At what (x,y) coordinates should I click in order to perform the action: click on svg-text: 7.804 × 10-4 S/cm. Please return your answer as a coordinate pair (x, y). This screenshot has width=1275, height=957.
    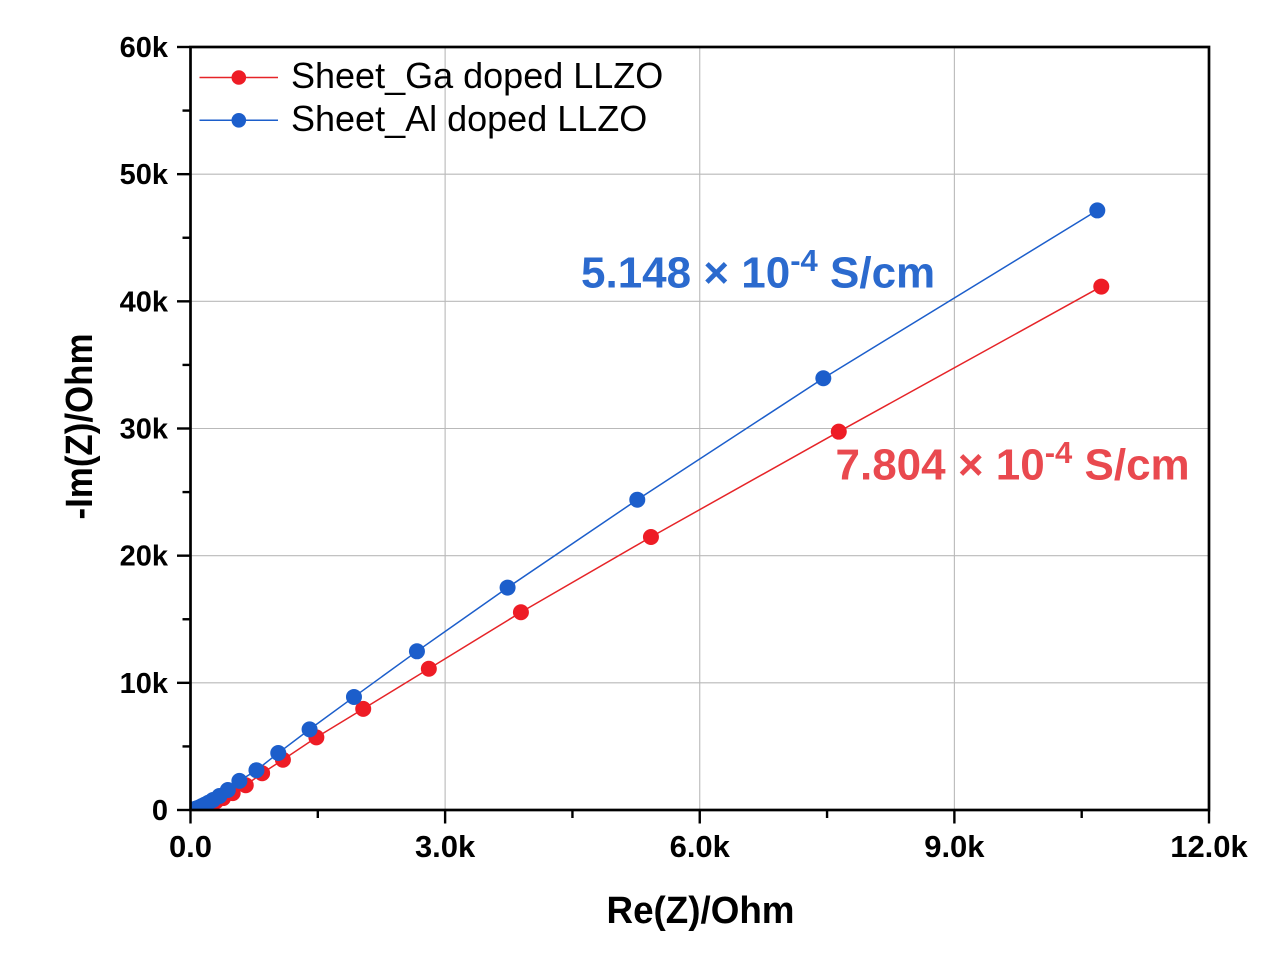
    Looking at the image, I should click on (1013, 462).